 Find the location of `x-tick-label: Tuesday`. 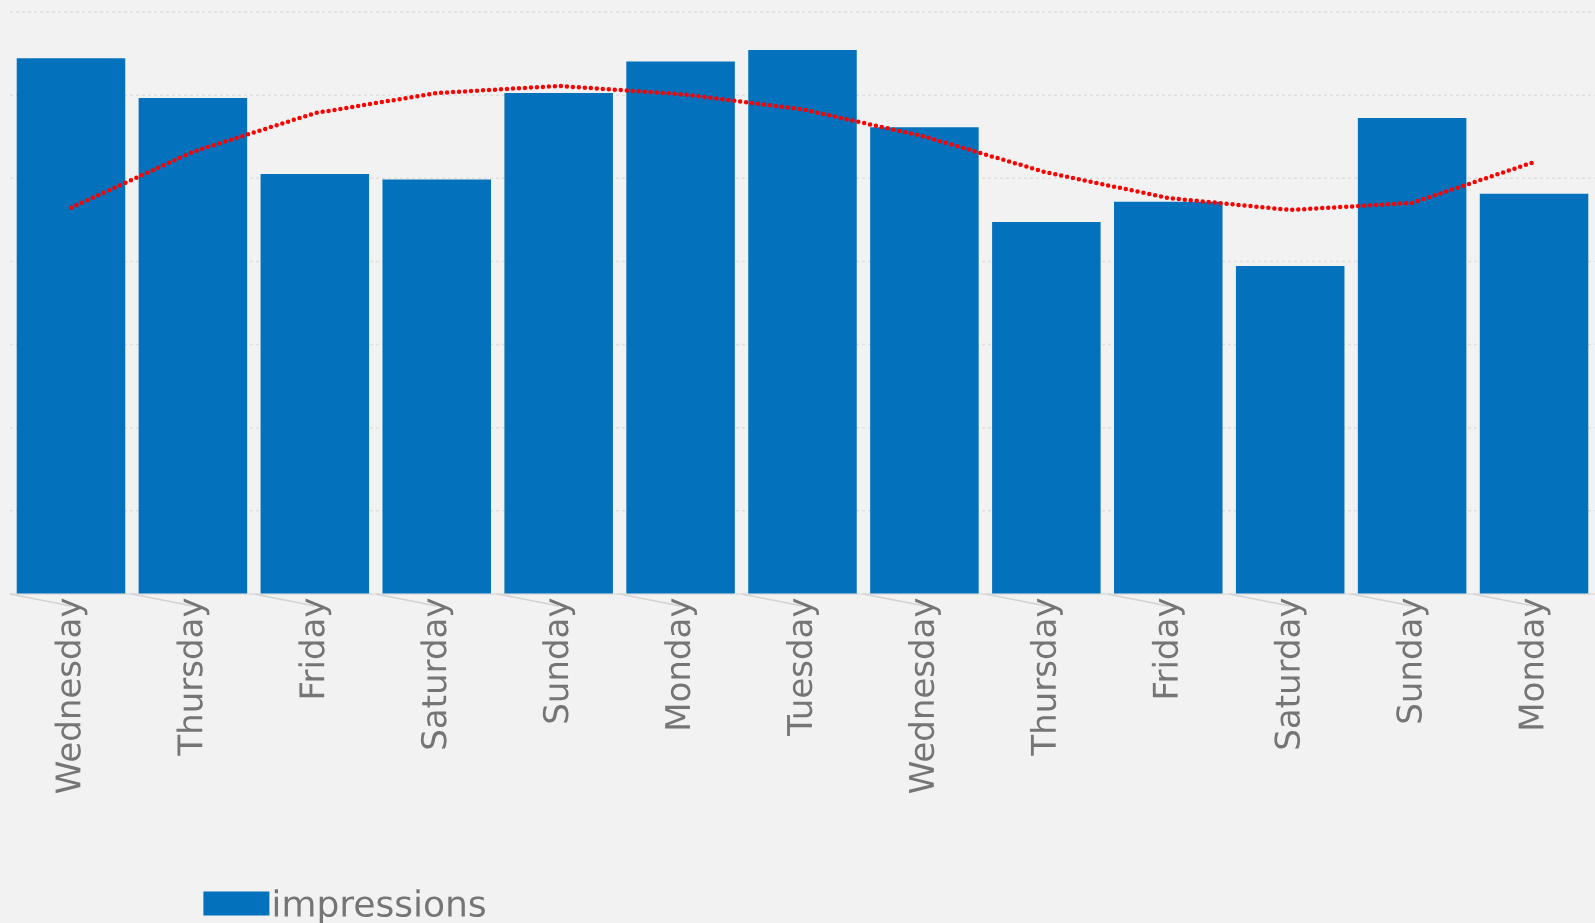

x-tick-label: Tuesday is located at coordinates (802, 667).